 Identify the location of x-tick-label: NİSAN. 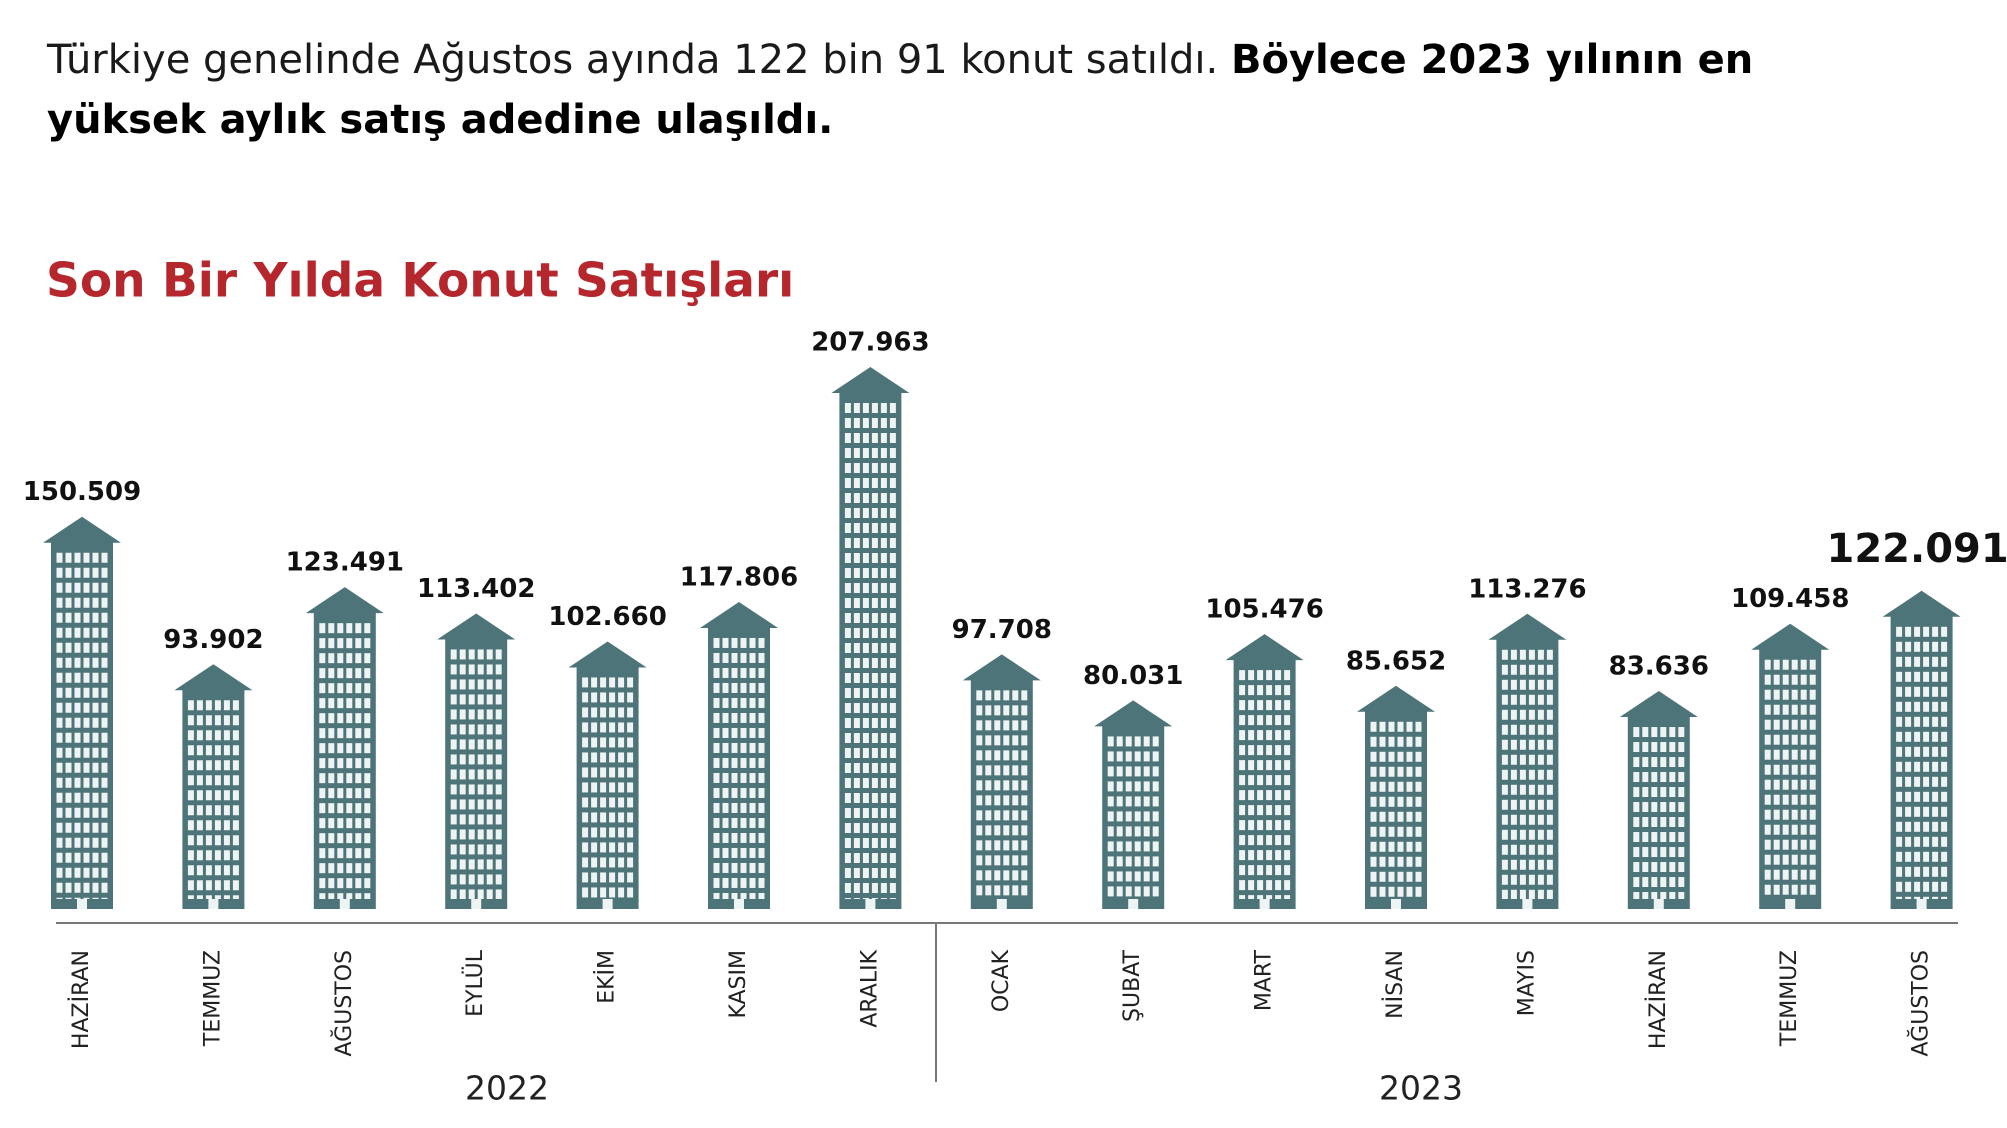
(1395, 984).